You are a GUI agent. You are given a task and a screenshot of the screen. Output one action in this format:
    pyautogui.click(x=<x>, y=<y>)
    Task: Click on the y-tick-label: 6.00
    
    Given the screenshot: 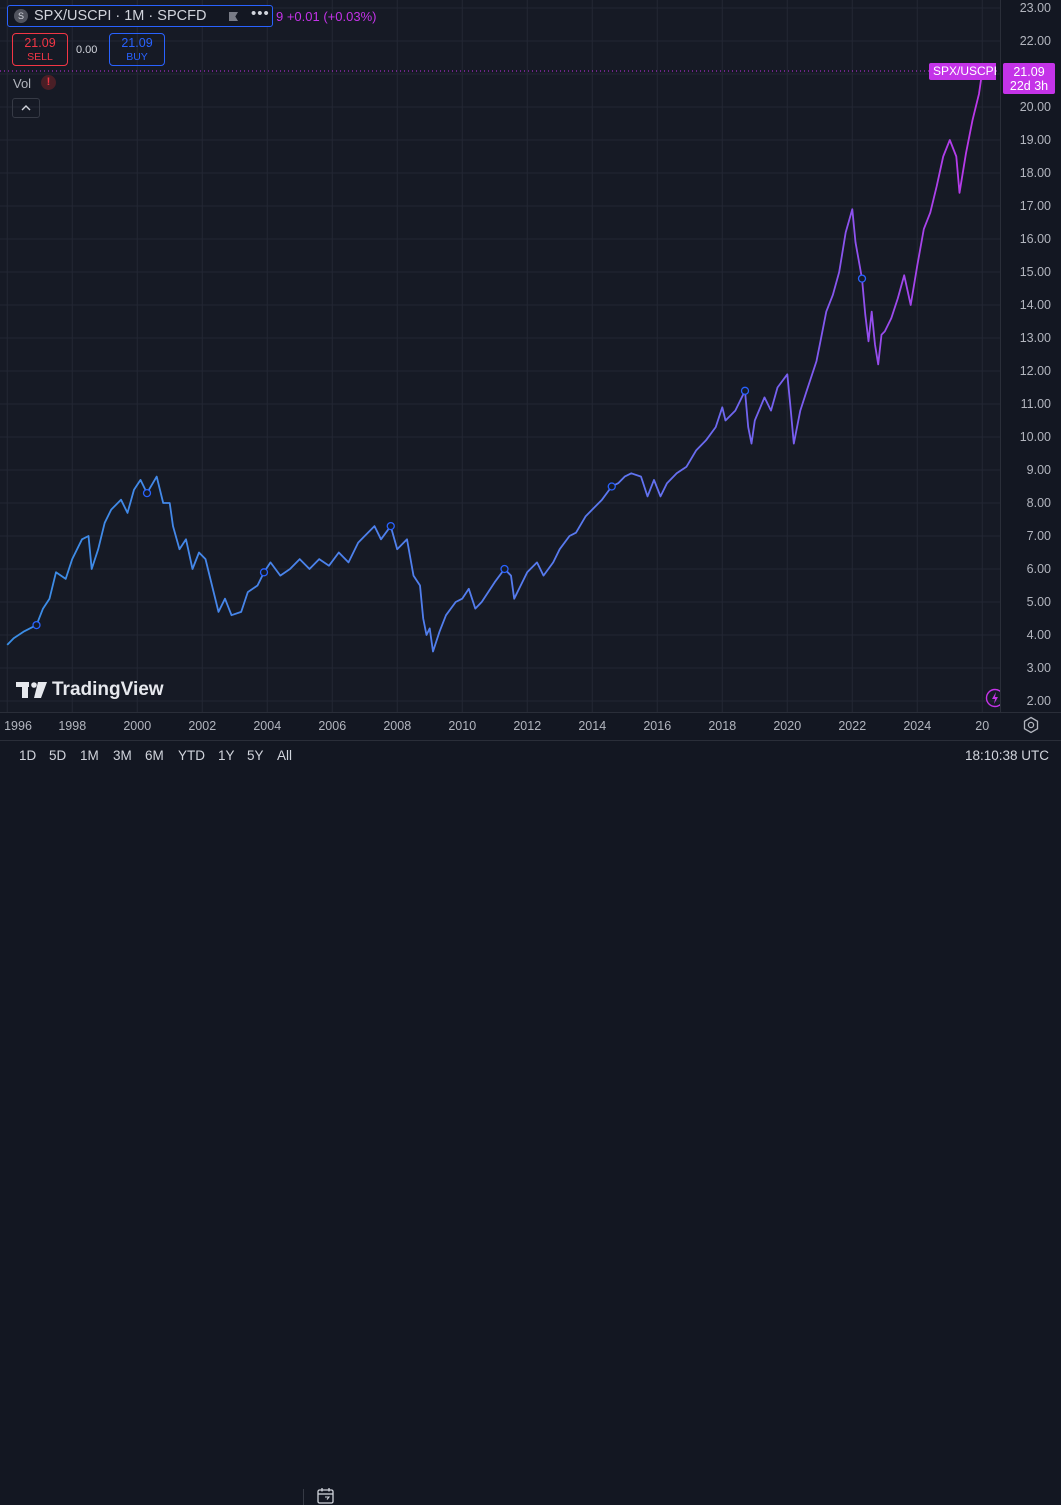 What is the action you would take?
    pyautogui.click(x=1038, y=569)
    